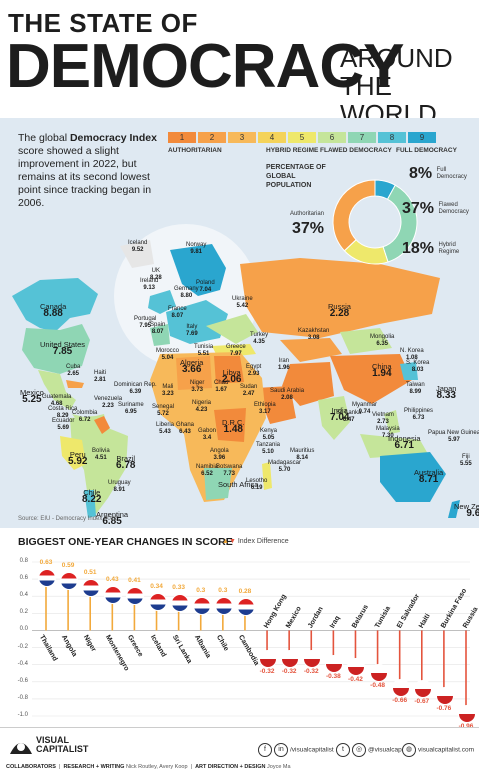 This screenshot has width=479, height=781. What do you see at coordinates (418, 208) in the screenshot?
I see `flawed-pct: 37%` at bounding box center [418, 208].